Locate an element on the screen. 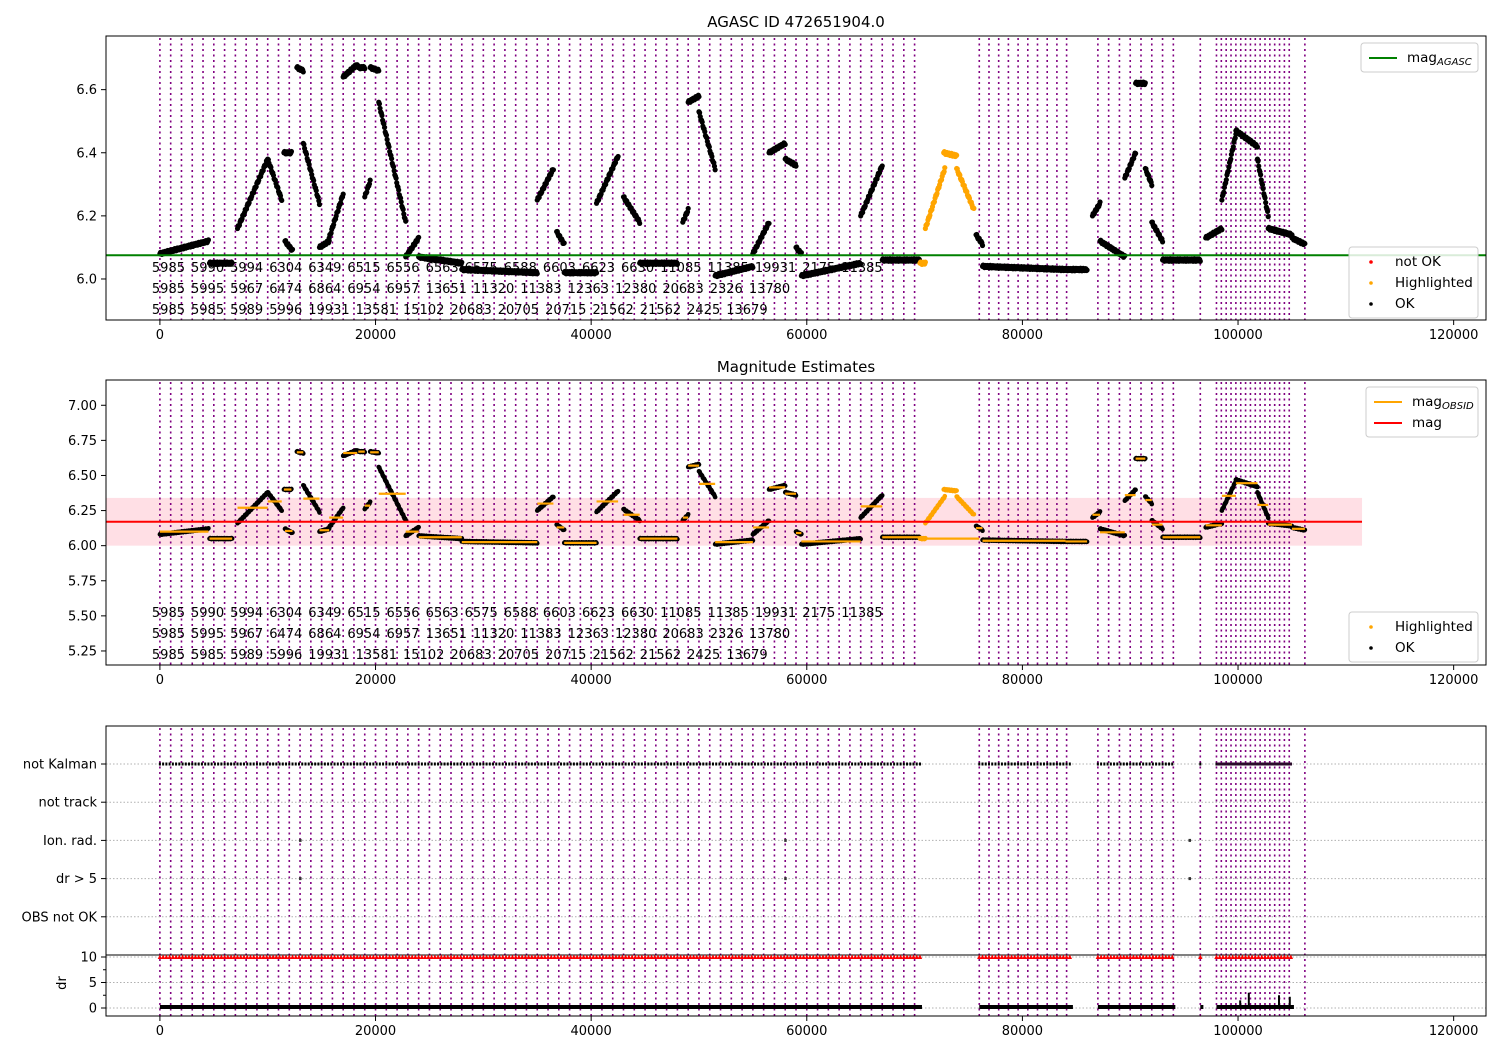 The image size is (1500, 1050). obsid-label: 13780 is located at coordinates (769, 289).